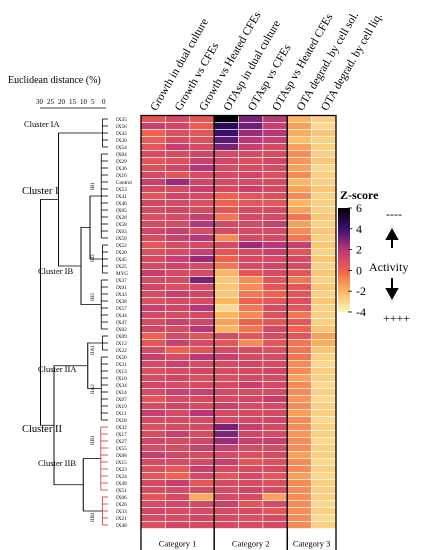  I want to click on row-label: IX27, so click(121, 442).